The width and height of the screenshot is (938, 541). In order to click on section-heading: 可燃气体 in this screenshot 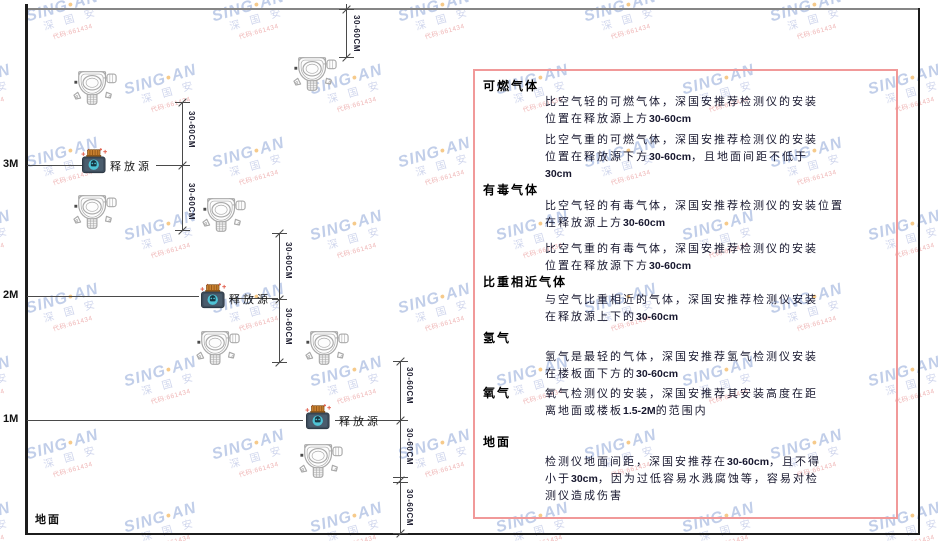, I will do `click(511, 86)`.